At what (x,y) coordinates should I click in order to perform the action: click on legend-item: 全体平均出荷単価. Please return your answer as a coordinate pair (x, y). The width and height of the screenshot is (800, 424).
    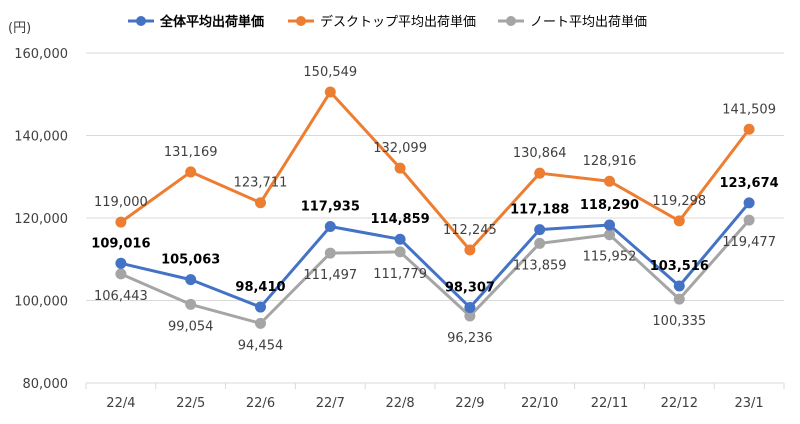
    Looking at the image, I should click on (196, 22).